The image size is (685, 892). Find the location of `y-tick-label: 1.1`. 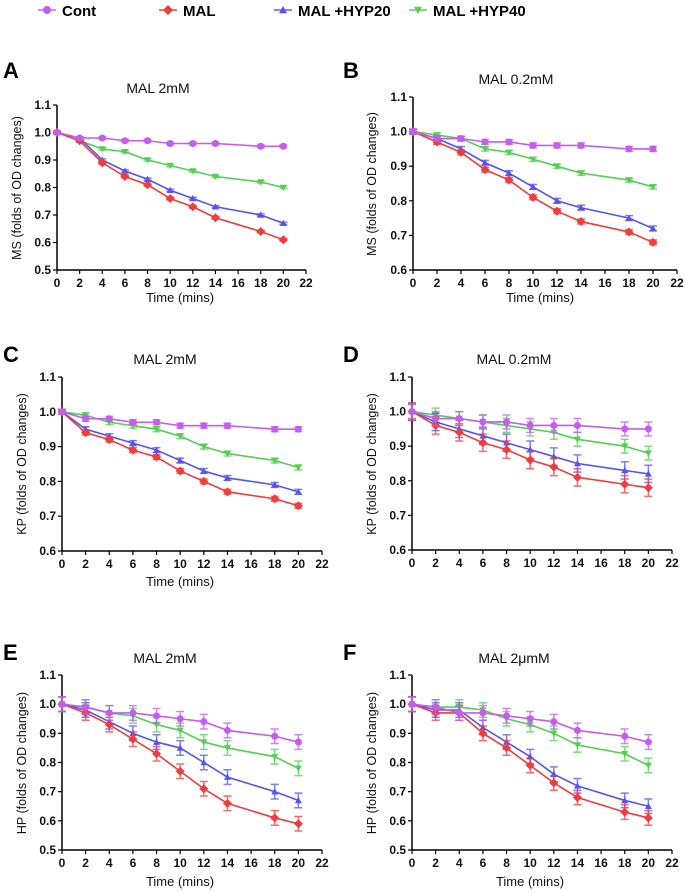

y-tick-label: 1.1 is located at coordinates (42, 105).